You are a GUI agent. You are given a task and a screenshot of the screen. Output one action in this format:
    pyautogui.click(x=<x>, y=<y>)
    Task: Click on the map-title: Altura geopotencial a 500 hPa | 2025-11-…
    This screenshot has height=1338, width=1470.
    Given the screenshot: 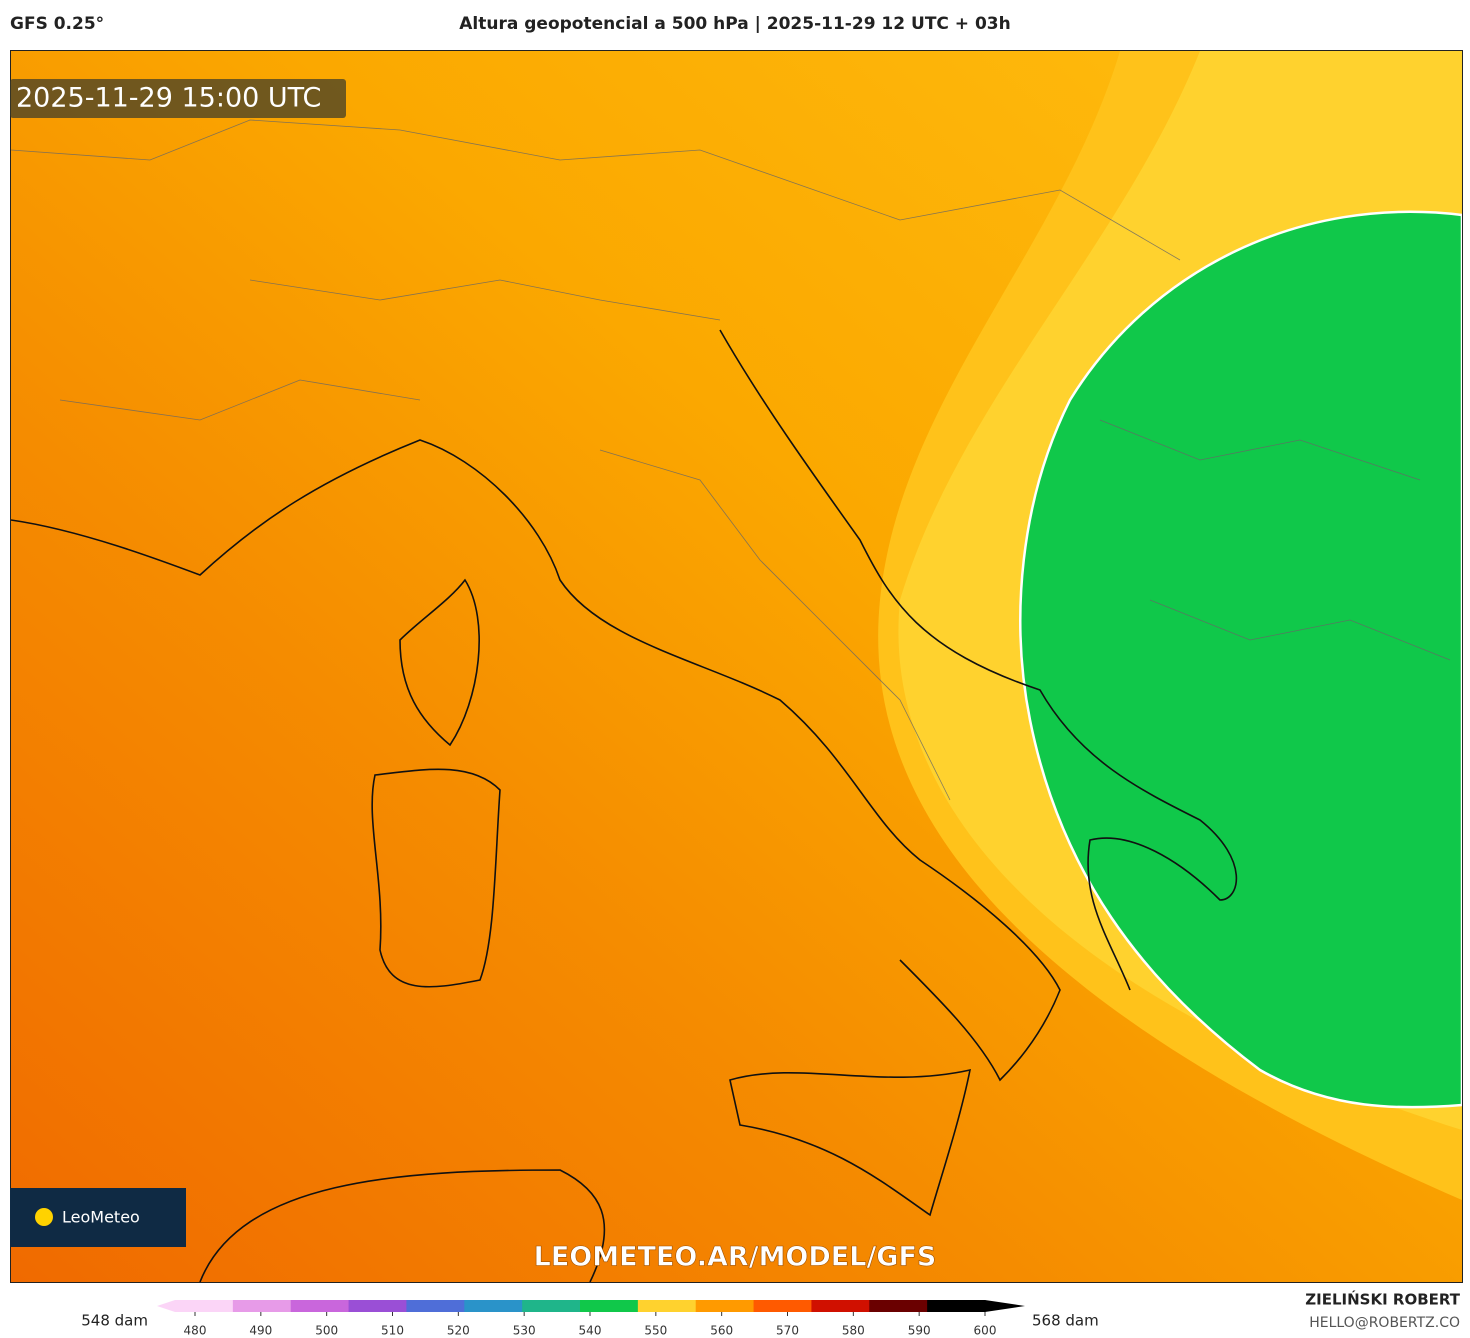 What is the action you would take?
    pyautogui.click(x=735, y=24)
    